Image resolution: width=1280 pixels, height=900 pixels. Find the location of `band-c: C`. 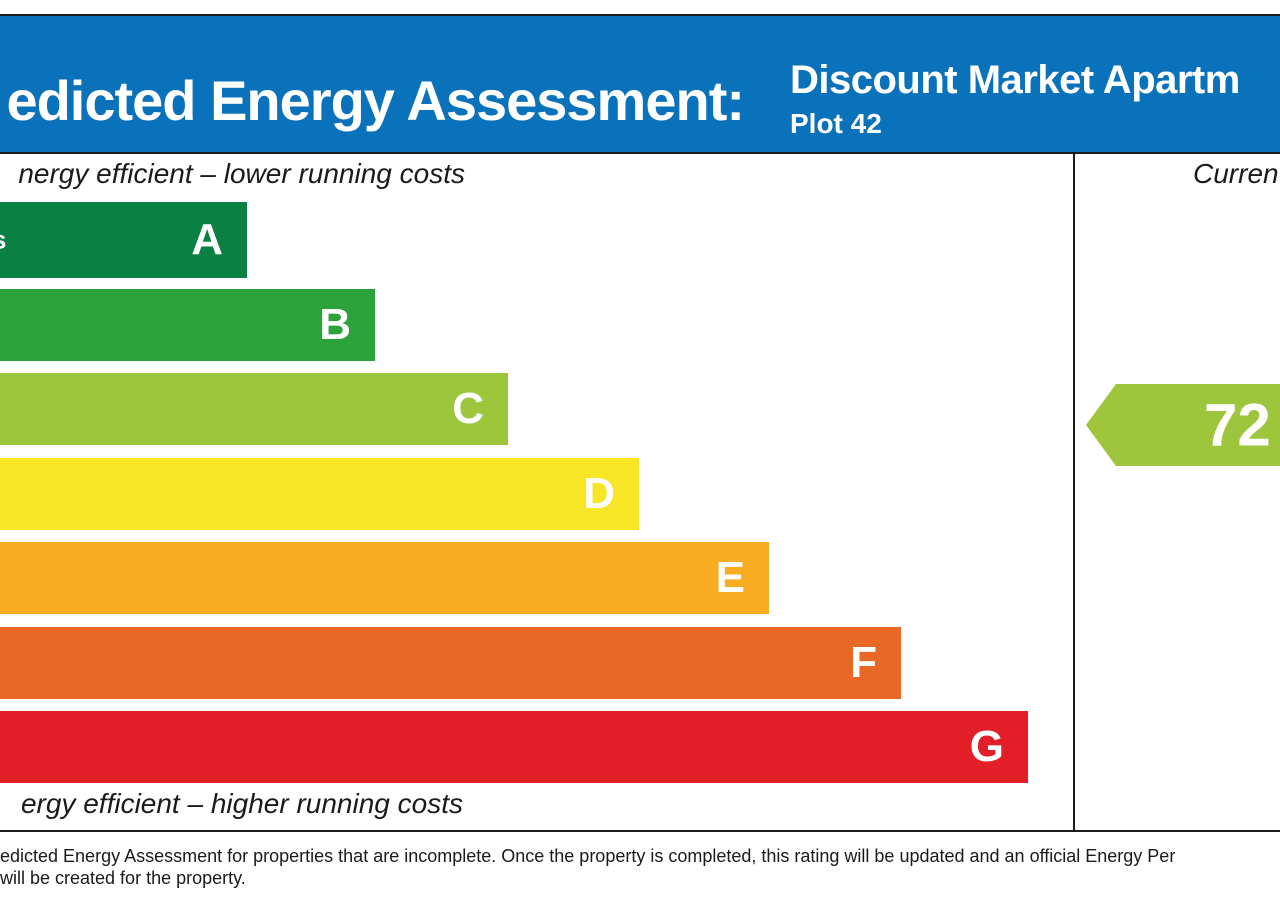

band-c: C is located at coordinates (254, 409).